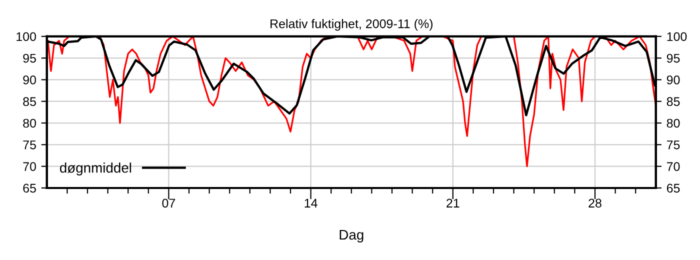 Image resolution: width=700 pixels, height=260 pixels. I want to click on y2-tick-label: 95, so click(673, 58).